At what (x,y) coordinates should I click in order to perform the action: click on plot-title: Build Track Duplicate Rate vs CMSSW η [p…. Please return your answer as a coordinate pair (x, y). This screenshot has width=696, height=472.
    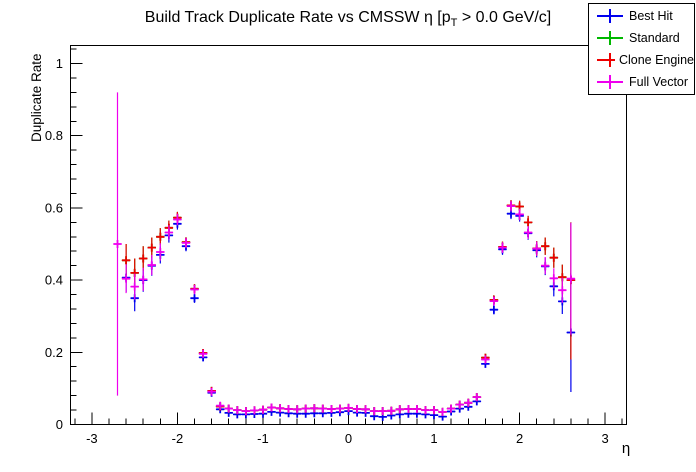
    Looking at the image, I should click on (348, 19).